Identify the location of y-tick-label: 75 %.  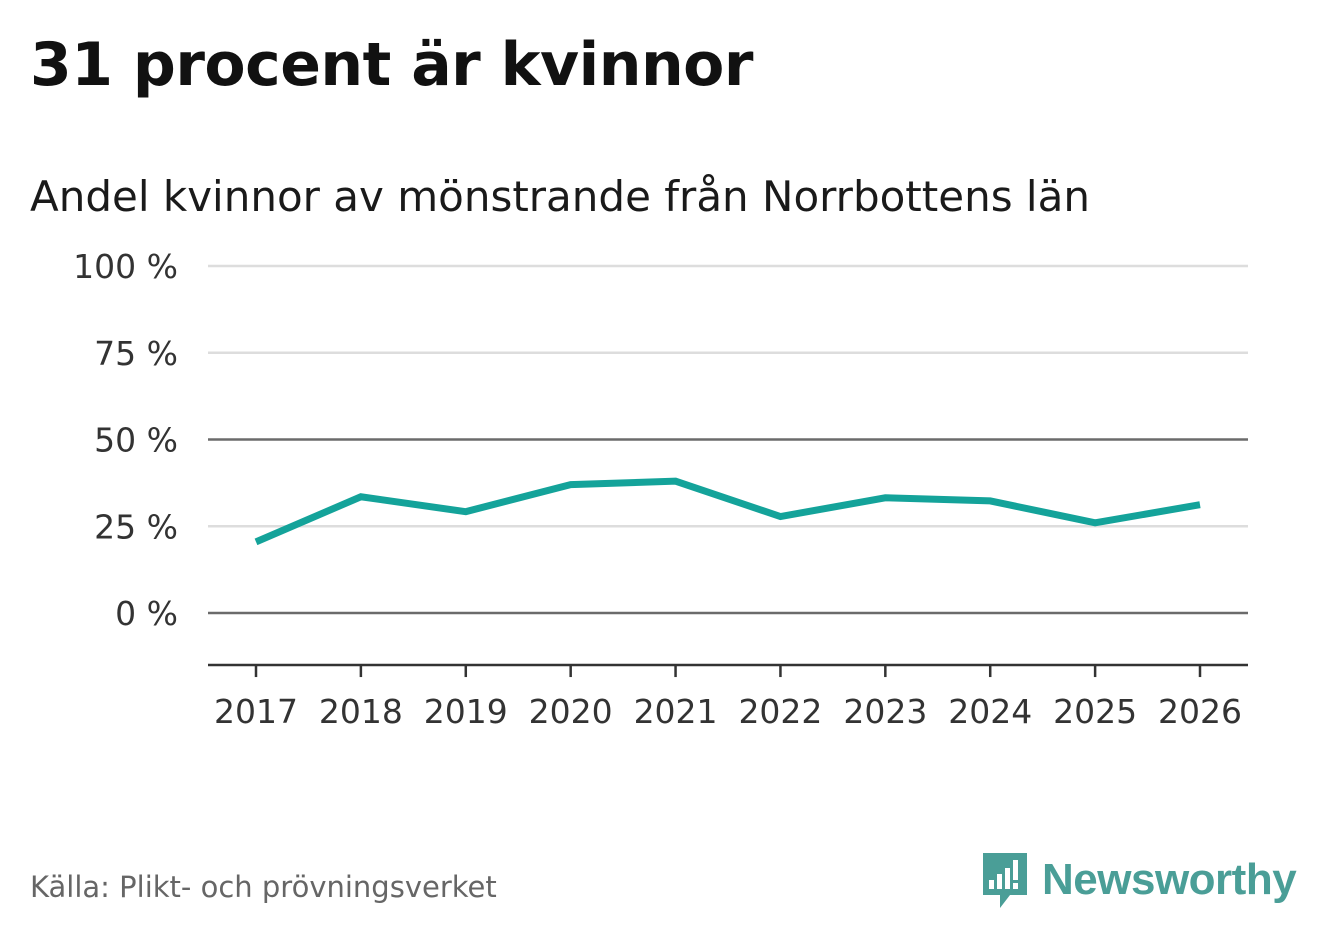
(136, 353).